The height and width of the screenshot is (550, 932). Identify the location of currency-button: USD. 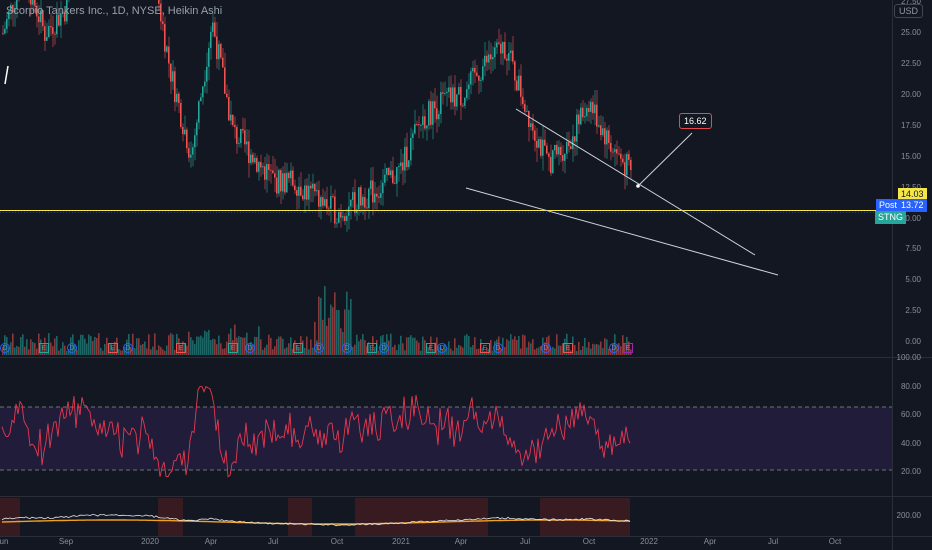
(908, 11).